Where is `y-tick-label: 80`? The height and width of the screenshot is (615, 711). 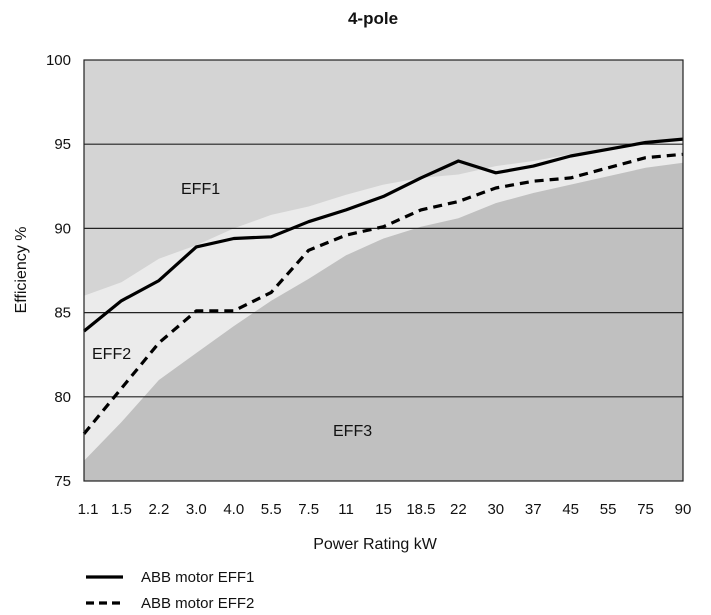 y-tick-label: 80 is located at coordinates (62, 397).